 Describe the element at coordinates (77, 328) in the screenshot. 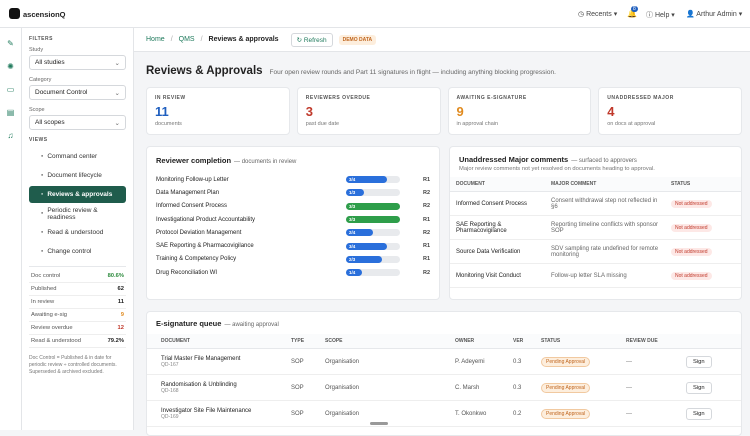

I see `stat-row: Review overdue 12` at that location.